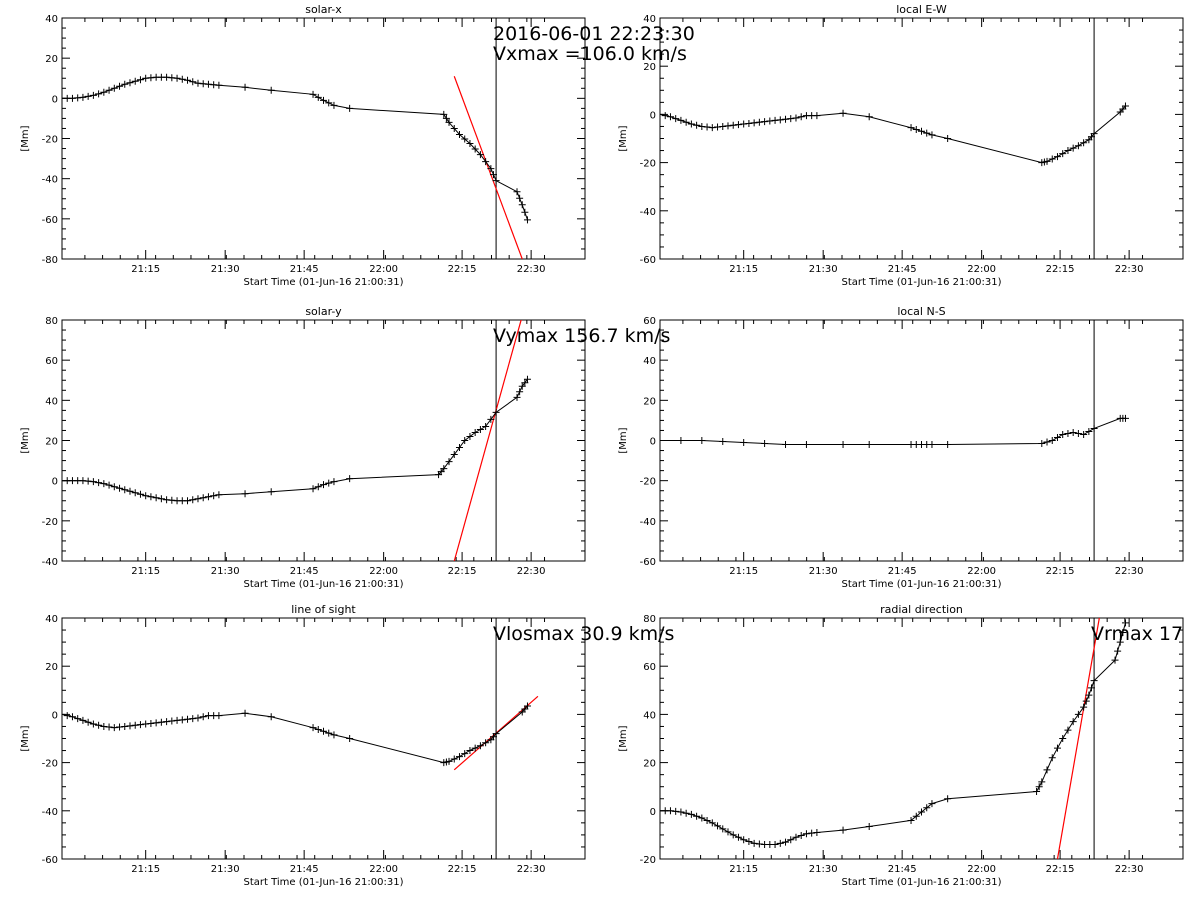 The width and height of the screenshot is (1200, 900). What do you see at coordinates (583, 634) in the screenshot?
I see `velocity-annotation: Vlosmax 30.9 km/s` at bounding box center [583, 634].